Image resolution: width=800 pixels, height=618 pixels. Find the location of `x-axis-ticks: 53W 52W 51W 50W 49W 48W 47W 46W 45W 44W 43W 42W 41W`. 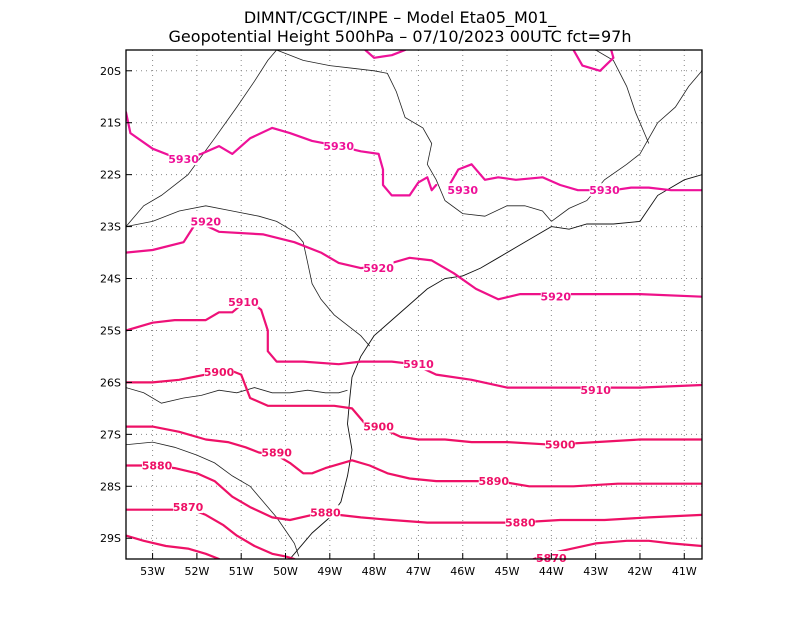

x-axis-ticks: 53W 52W 51W 50W 49W 48W 47W 46W 45W 44W 43W 42W 41W is located at coordinates (418, 565).